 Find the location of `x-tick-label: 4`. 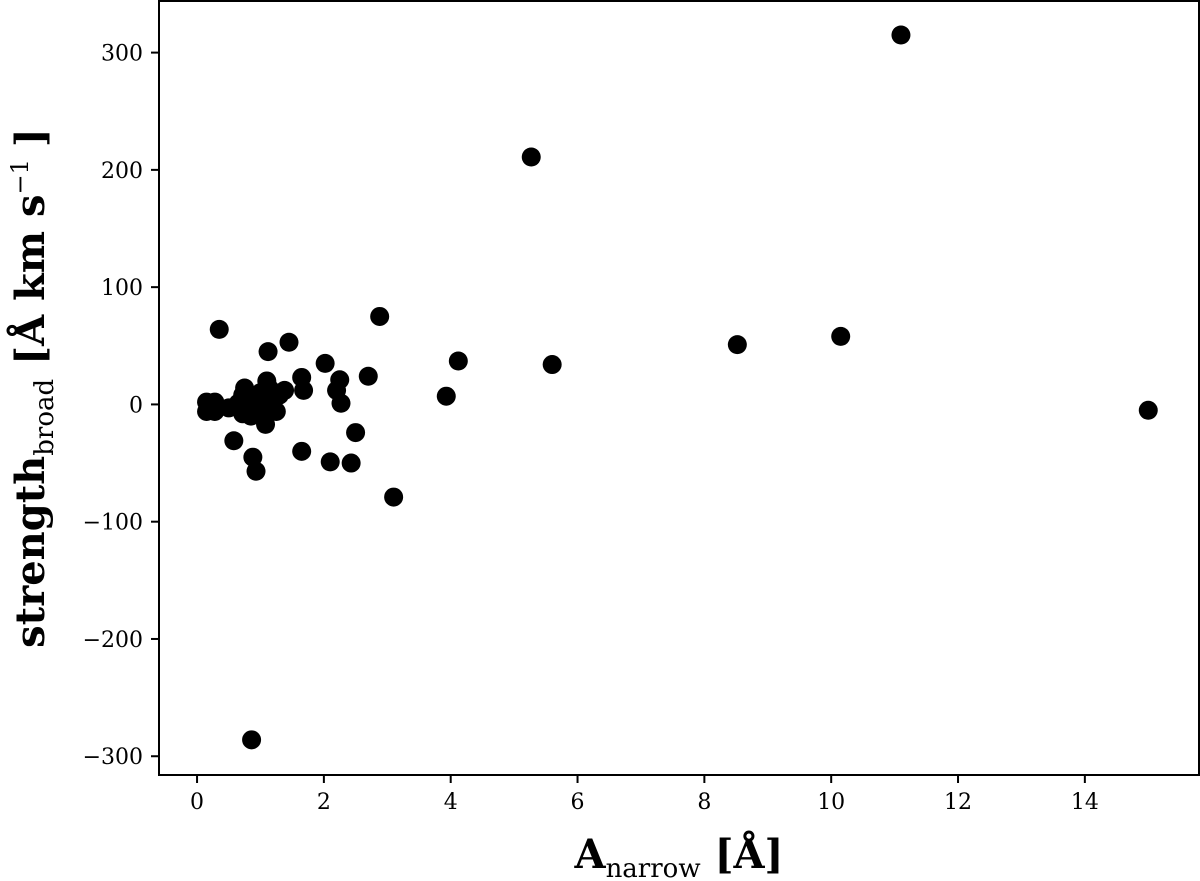

x-tick-label: 4 is located at coordinates (451, 802).